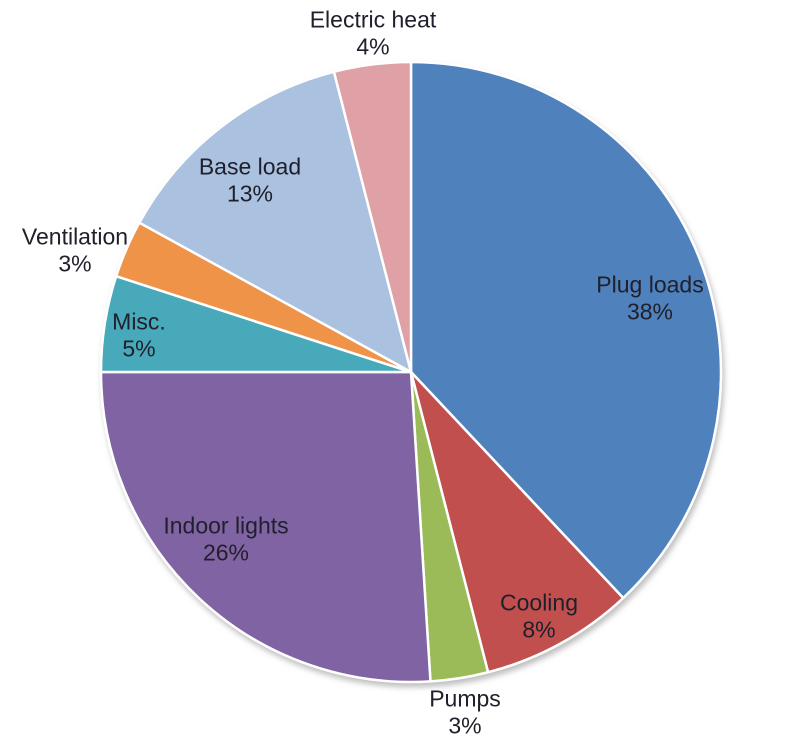 This screenshot has width=800, height=755. Describe the element at coordinates (539, 616) in the screenshot. I see `pie-label-cooling: Cooling 8%` at that location.